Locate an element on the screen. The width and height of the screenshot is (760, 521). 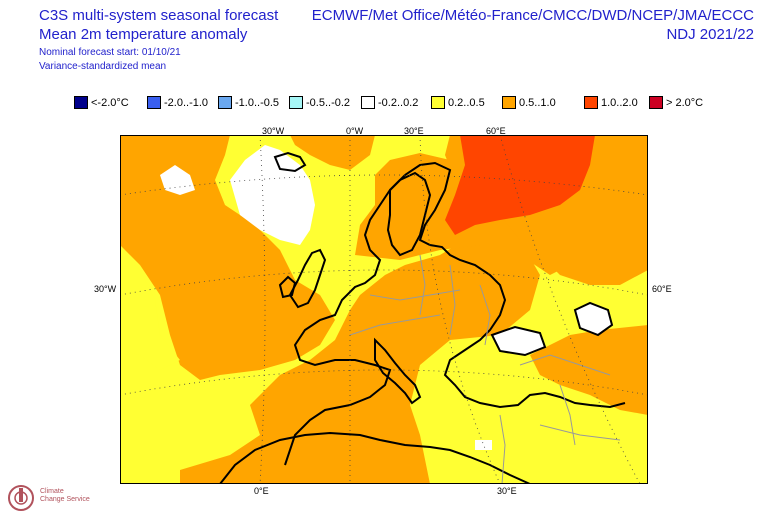
method-note: Variance-standardized mean is located at coordinates (103, 66).